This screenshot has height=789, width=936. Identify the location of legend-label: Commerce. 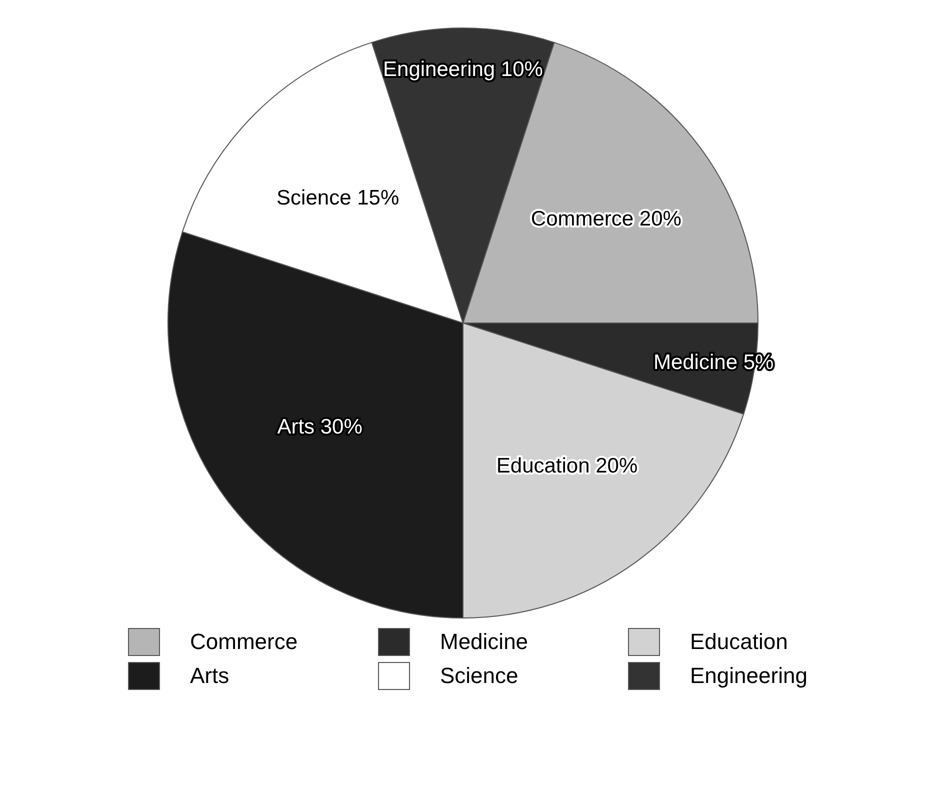
(244, 642).